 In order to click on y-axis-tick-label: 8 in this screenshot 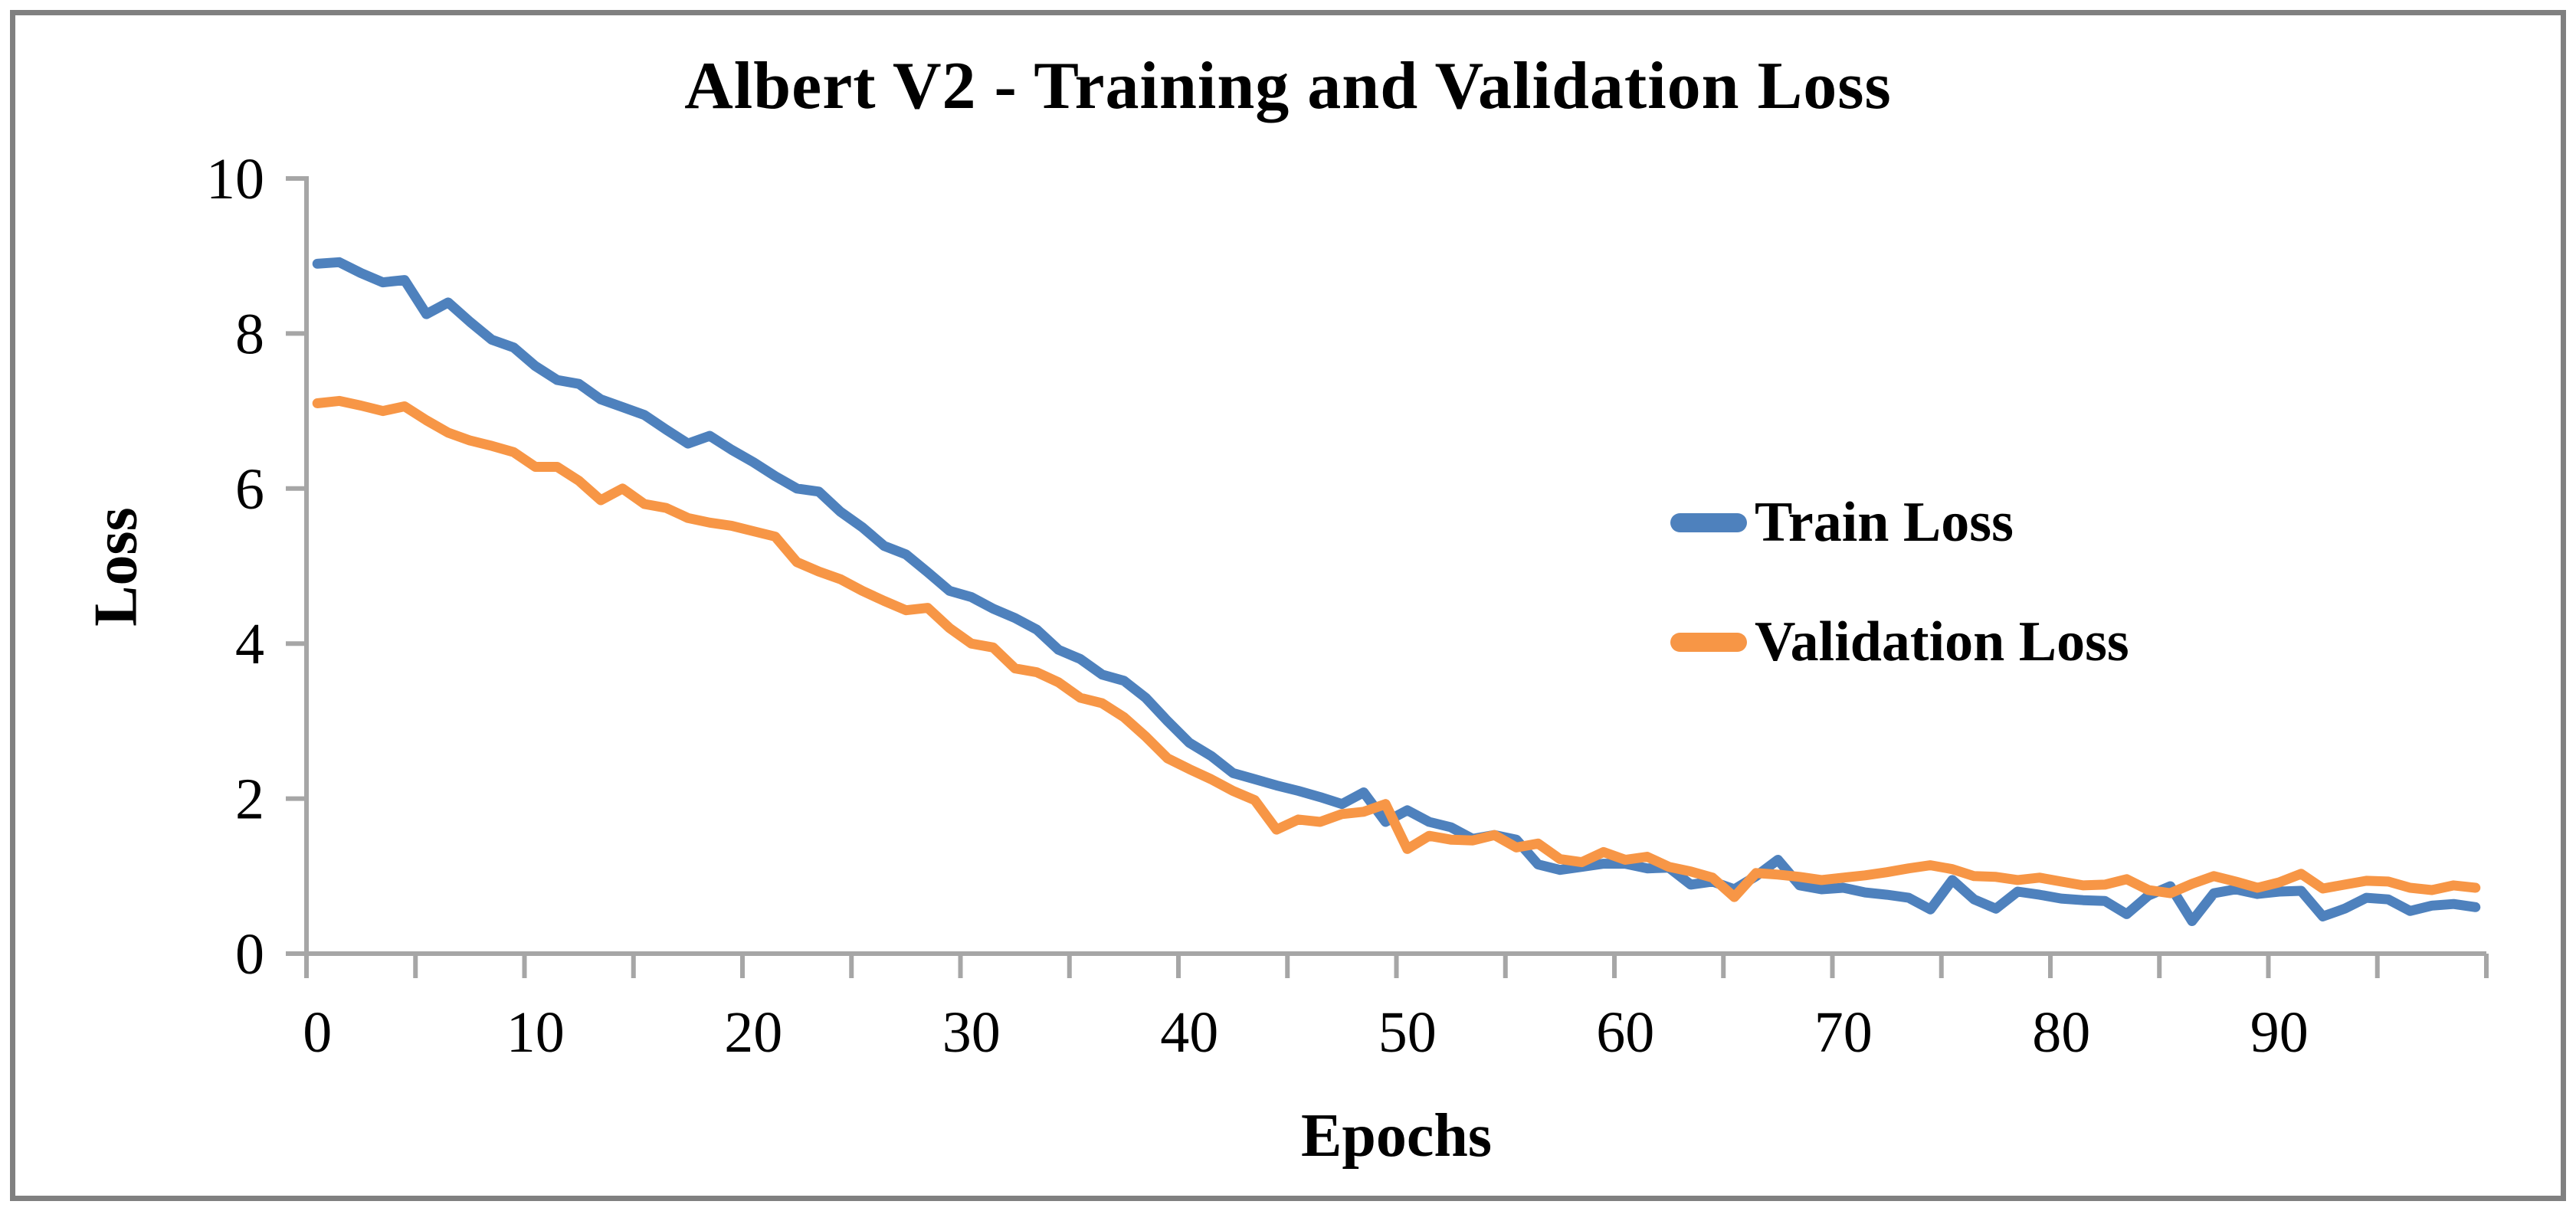, I will do `click(249, 334)`.